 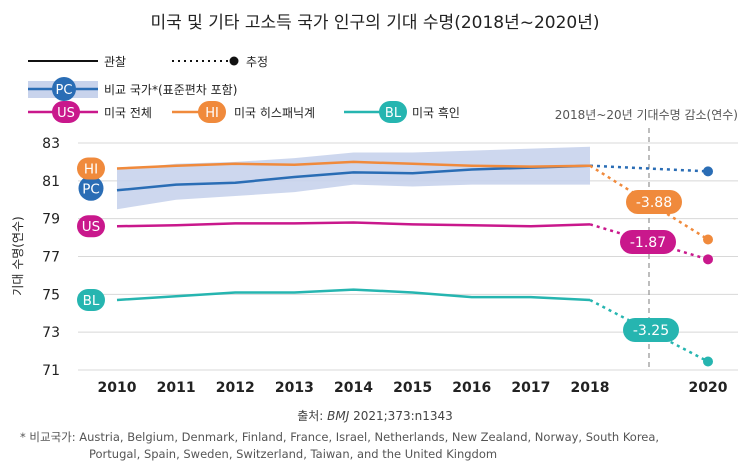 I want to click on legend-observed-label: 관찰, so click(x=115, y=62).